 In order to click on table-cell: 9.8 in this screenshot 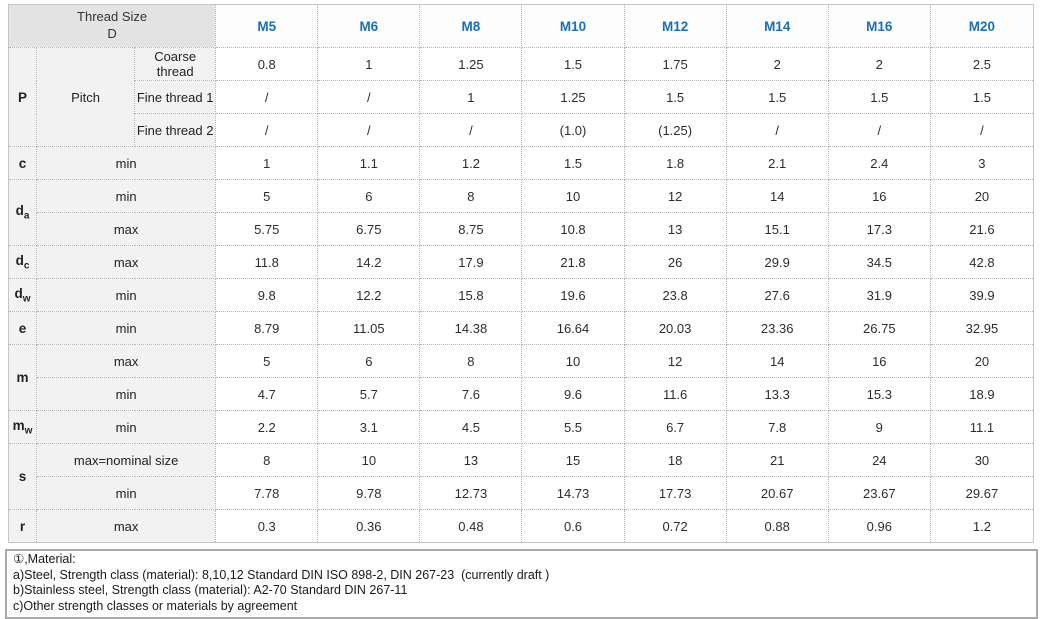, I will do `click(267, 295)`.